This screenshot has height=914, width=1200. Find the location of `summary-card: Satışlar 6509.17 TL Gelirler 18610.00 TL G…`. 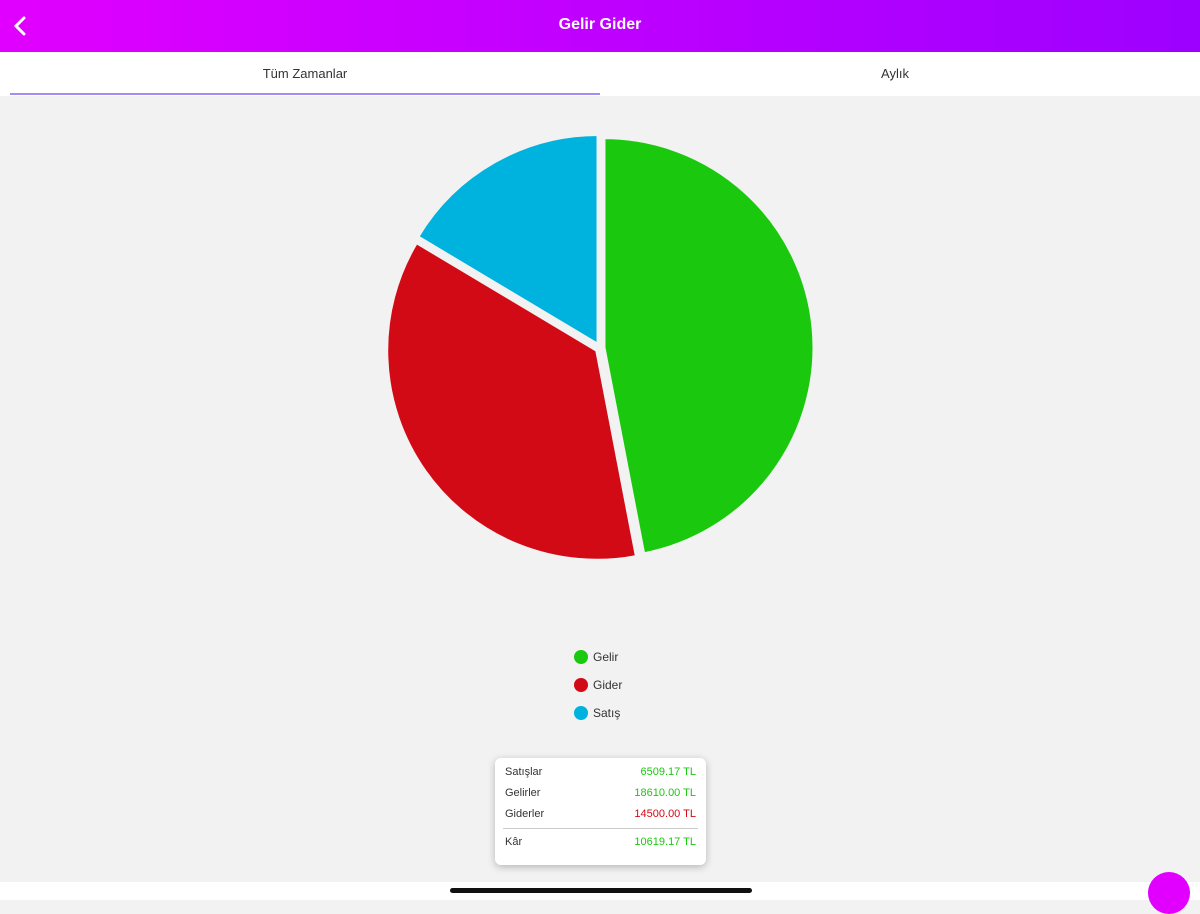

summary-card: Satışlar 6509.17 TL Gelirler 18610.00 TL G… is located at coordinates (600, 811).